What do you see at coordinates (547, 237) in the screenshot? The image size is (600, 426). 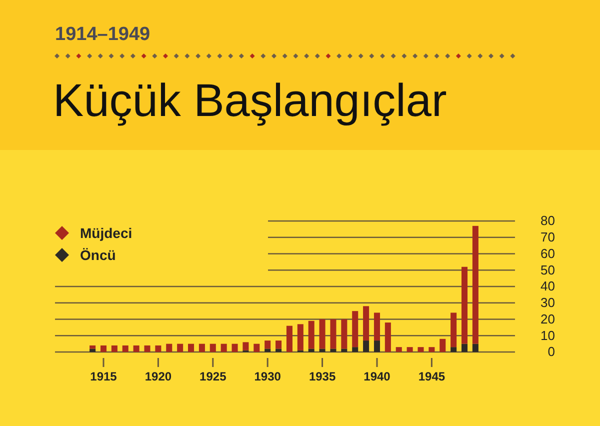 I see `y-tick-label: 70` at bounding box center [547, 237].